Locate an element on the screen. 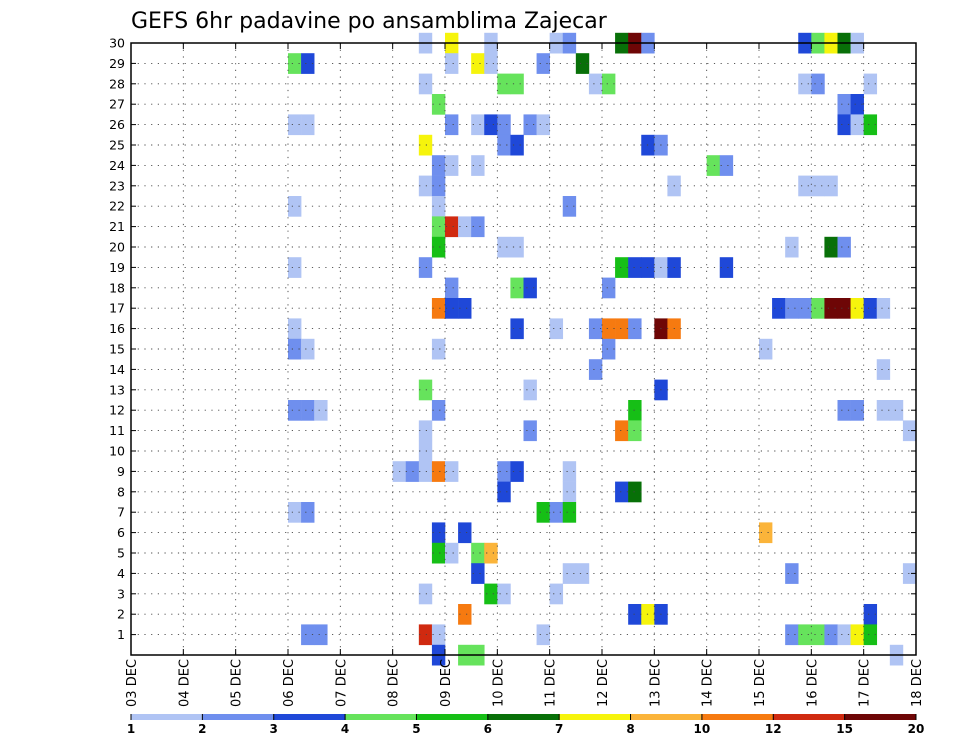 The height and width of the screenshot is (742, 960). x-tick-label: 16 DEC is located at coordinates (812, 683).